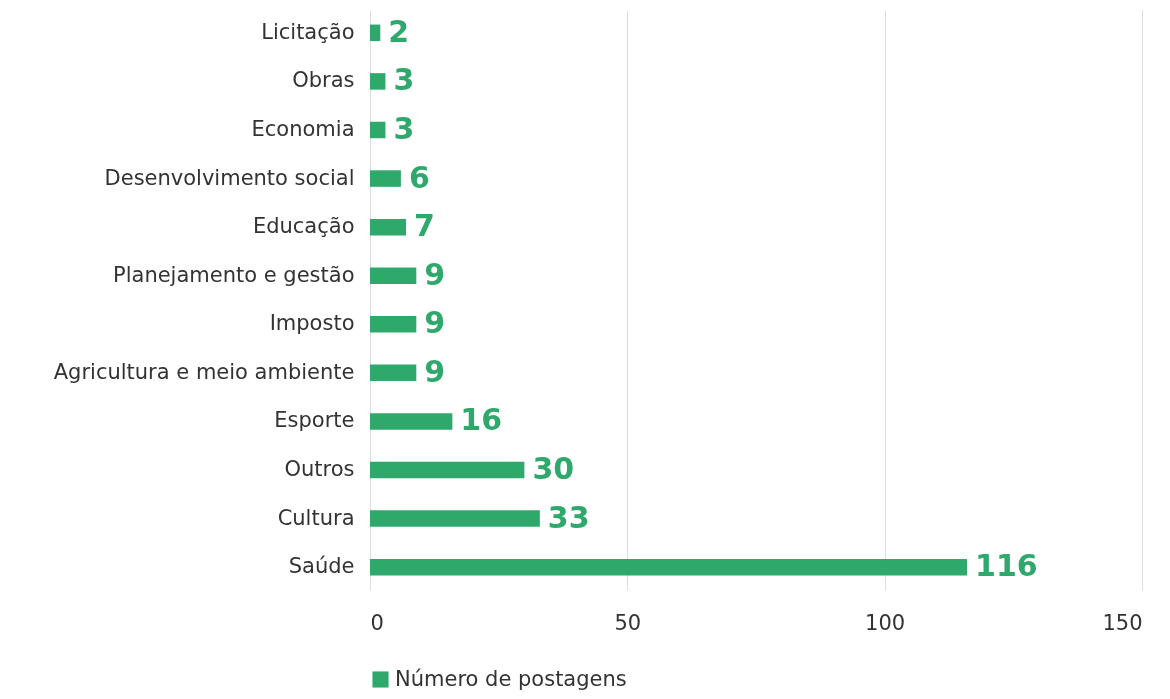  Describe the element at coordinates (319, 469) in the screenshot. I see `y-tick-label: Outros` at that location.